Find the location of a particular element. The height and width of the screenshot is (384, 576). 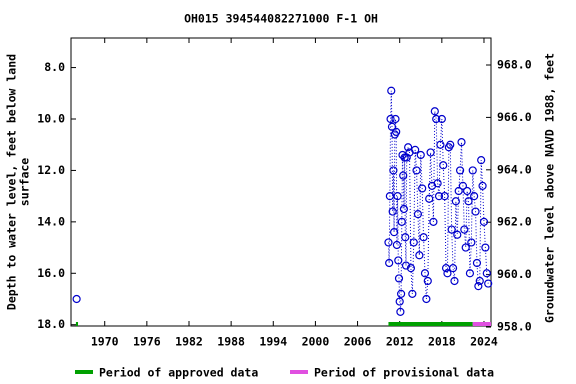

y2-tick-label: 968.0 is located at coordinates (514, 64).